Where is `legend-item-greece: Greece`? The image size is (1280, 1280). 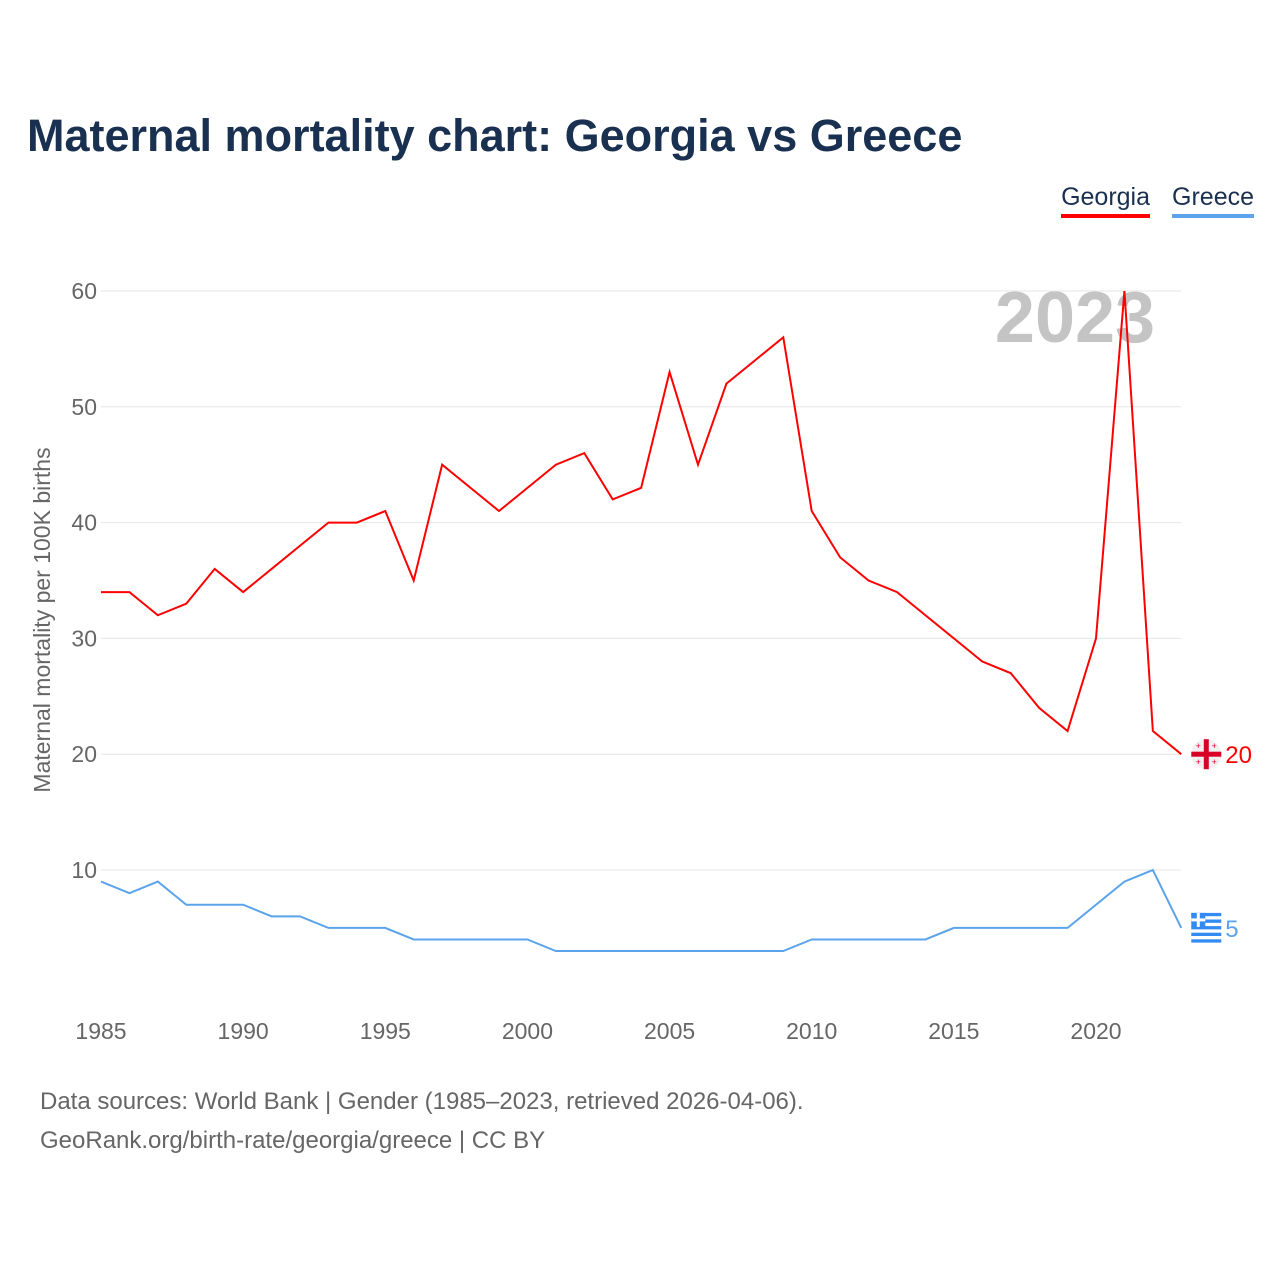
legend-item-greece: Greece is located at coordinates (1213, 200).